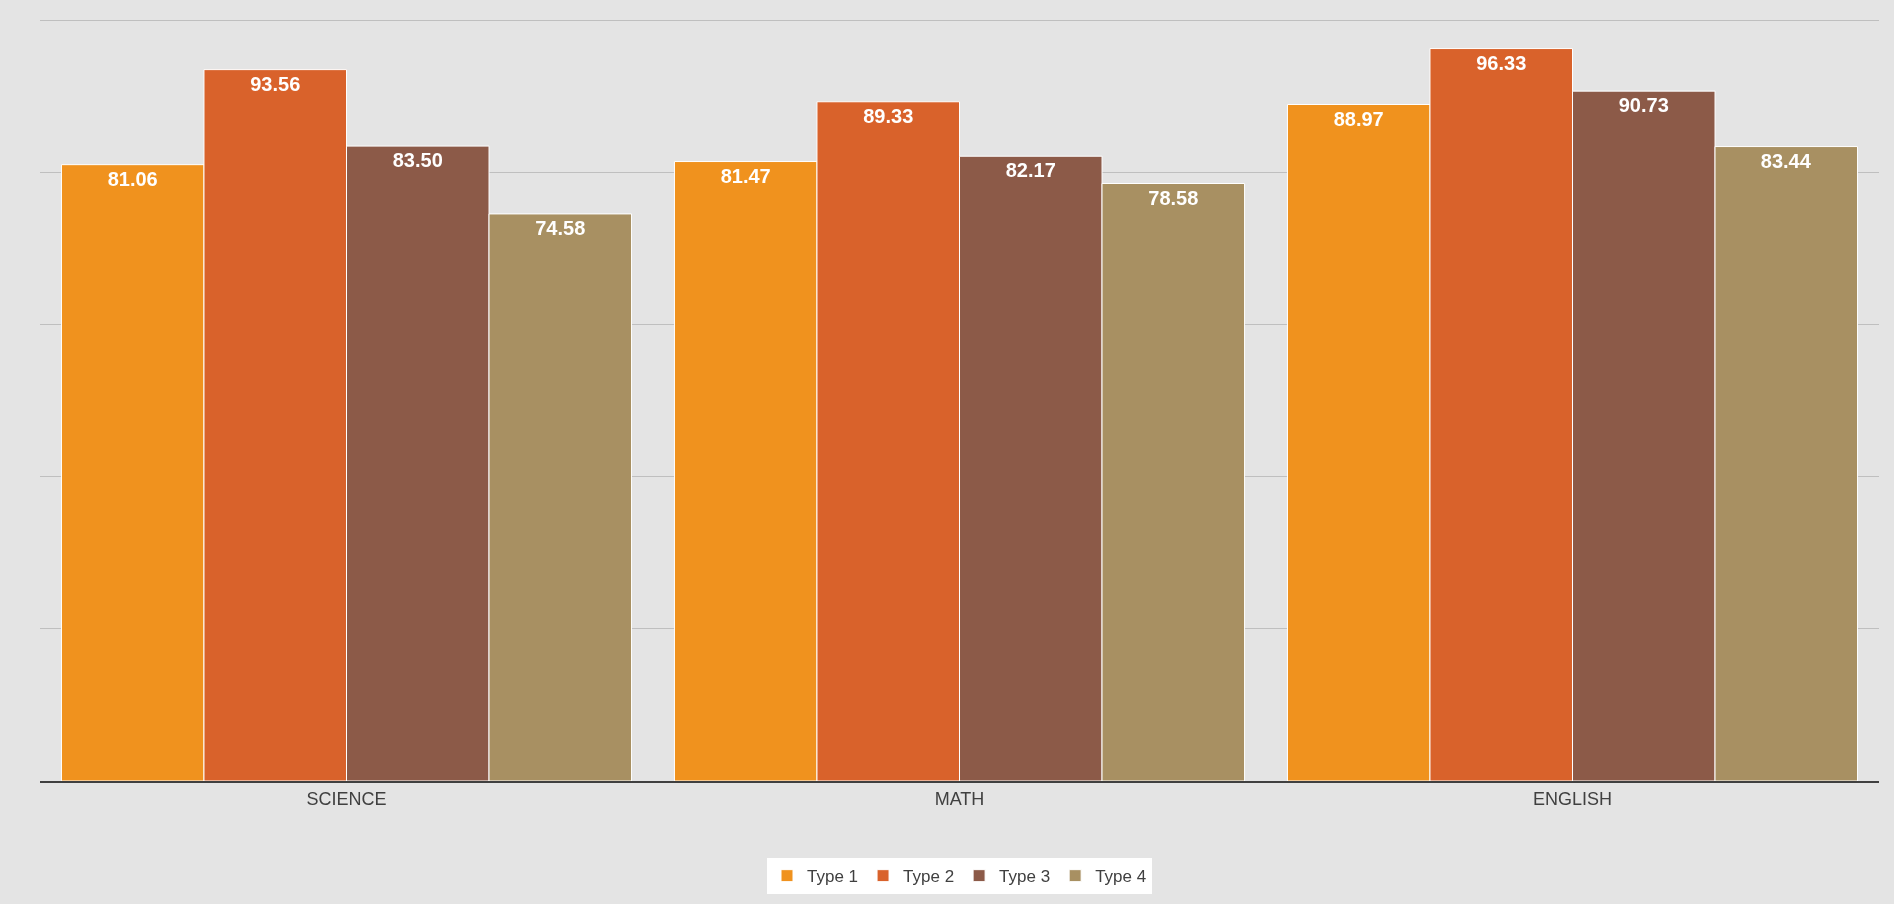  What do you see at coordinates (1030, 170) in the screenshot?
I see `data-label: 82.17` at bounding box center [1030, 170].